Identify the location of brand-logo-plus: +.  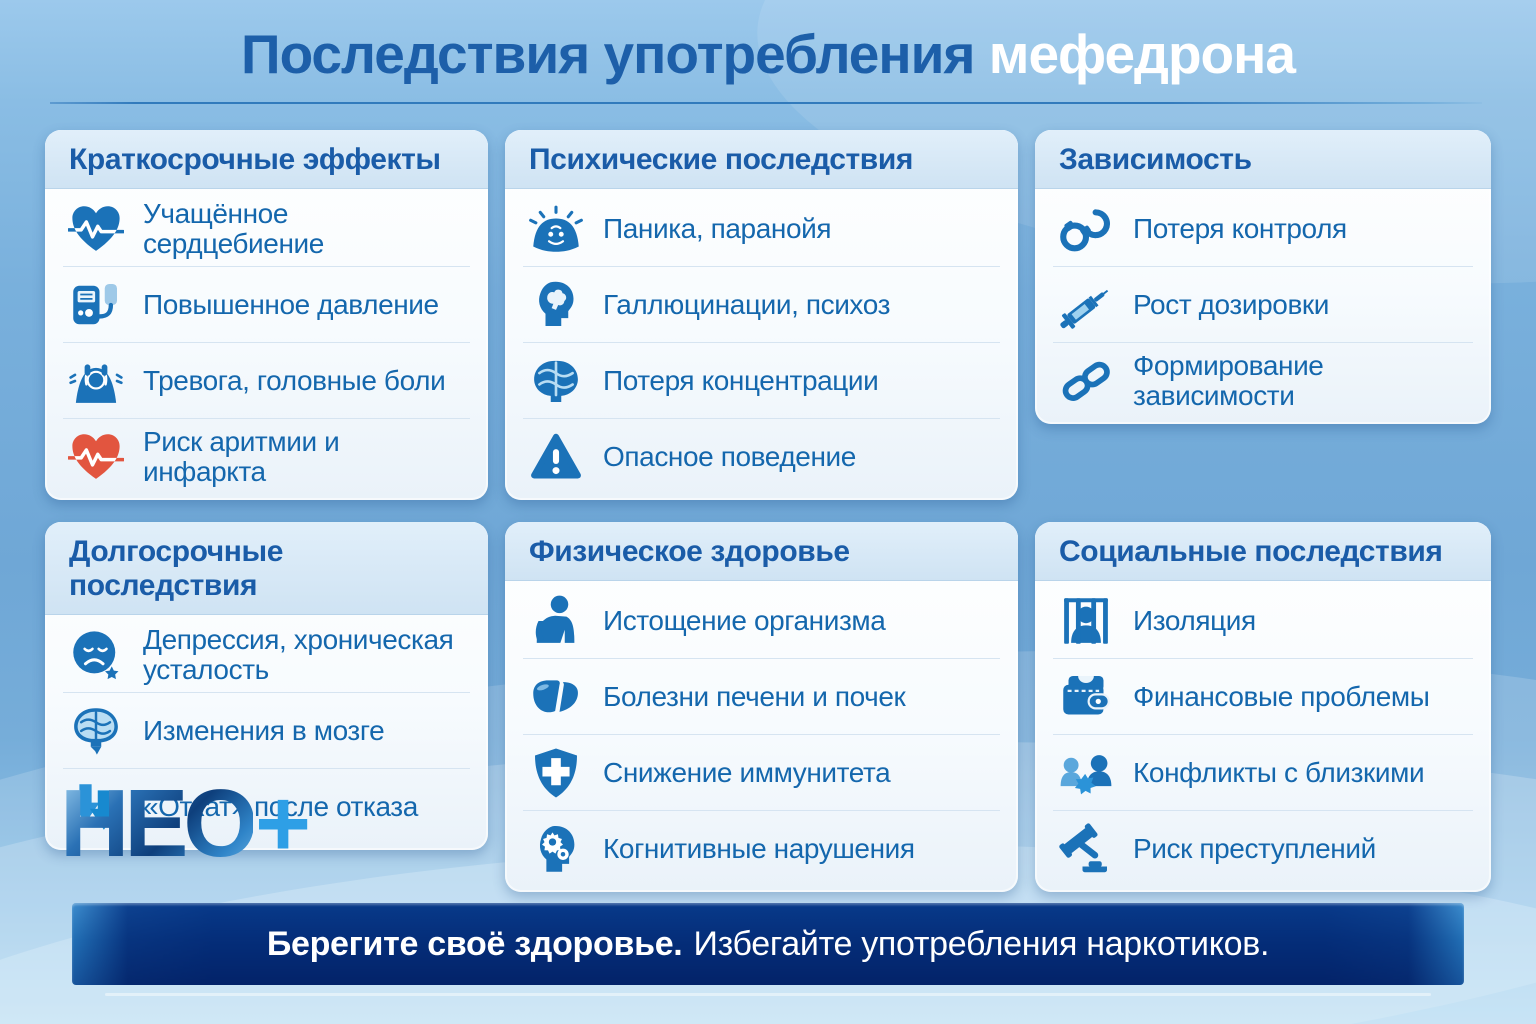
(283, 823).